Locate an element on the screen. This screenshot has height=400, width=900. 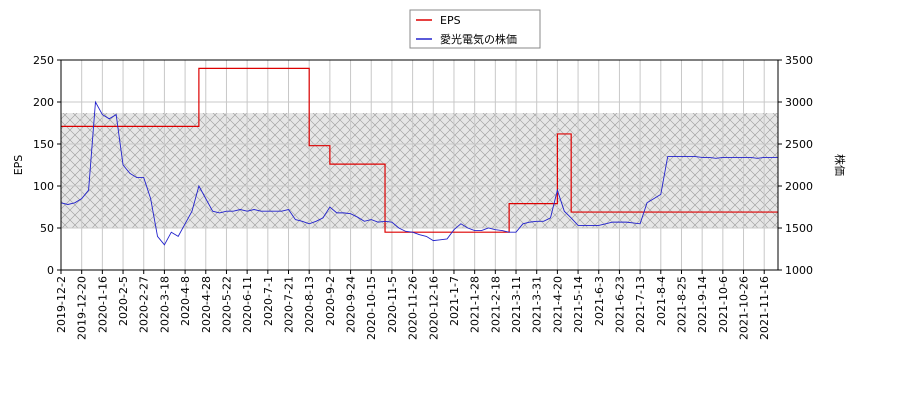
y-tick-label: 150 is located at coordinates (43, 144).